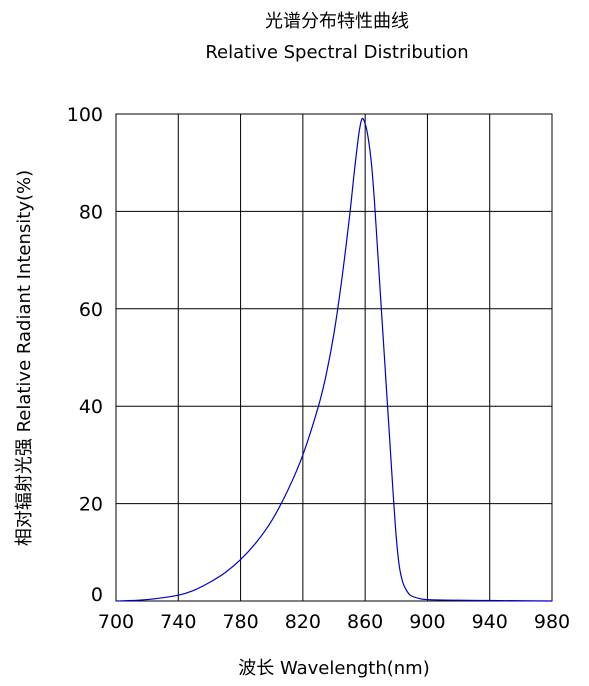 This screenshot has width=589, height=686. I want to click on y-tick-label: 0, so click(97, 595).